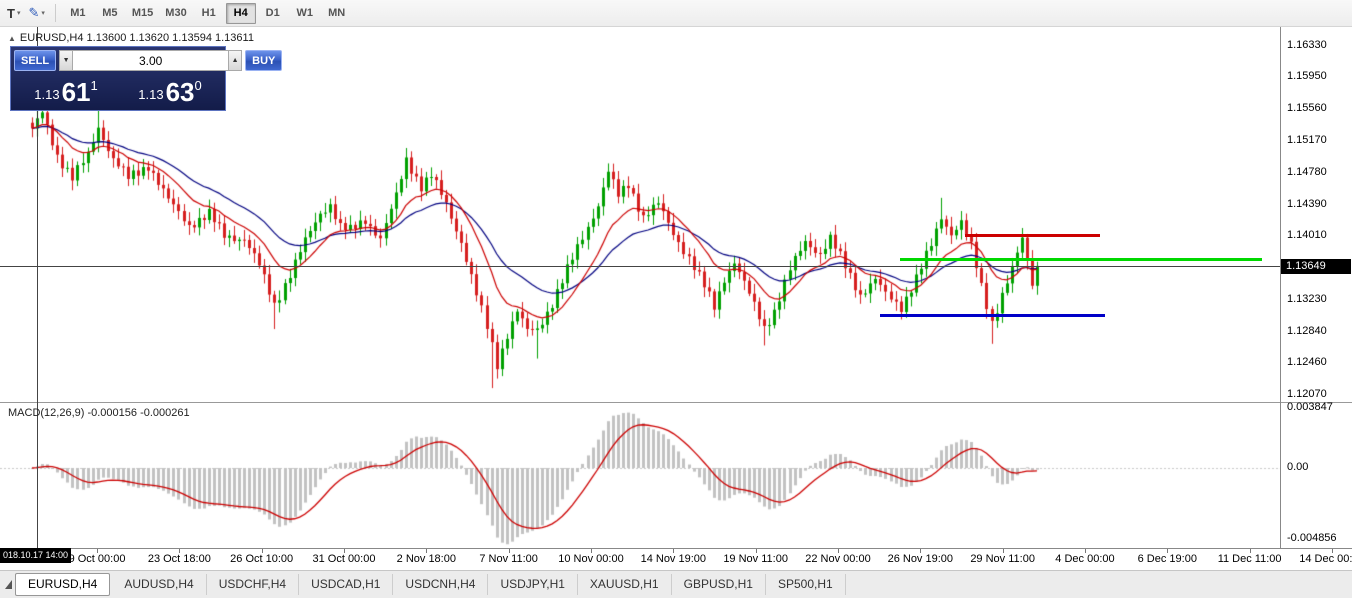  Describe the element at coordinates (441, 584) in the screenshot. I see `chart-tab-usdcnh: USDCNH,H4` at that location.